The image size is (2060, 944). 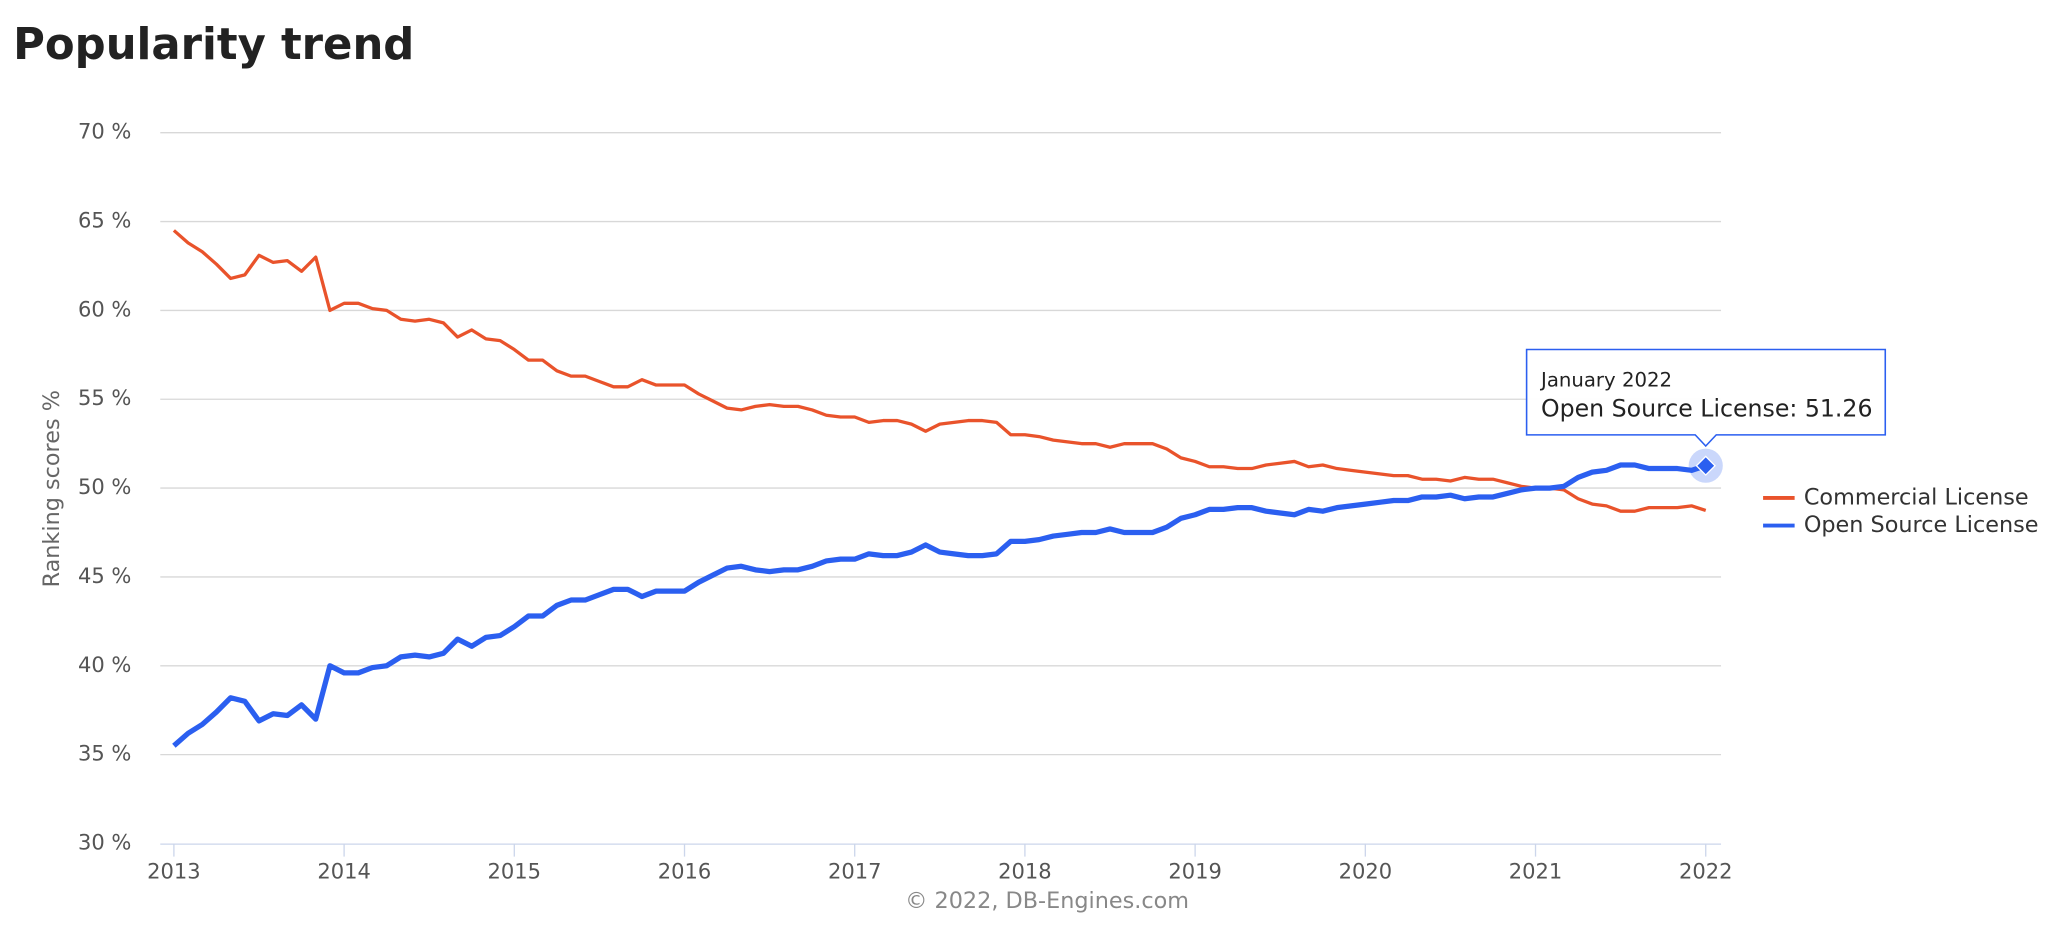 What do you see at coordinates (1024, 870) in the screenshot?
I see `x-tick-label: 2018` at bounding box center [1024, 870].